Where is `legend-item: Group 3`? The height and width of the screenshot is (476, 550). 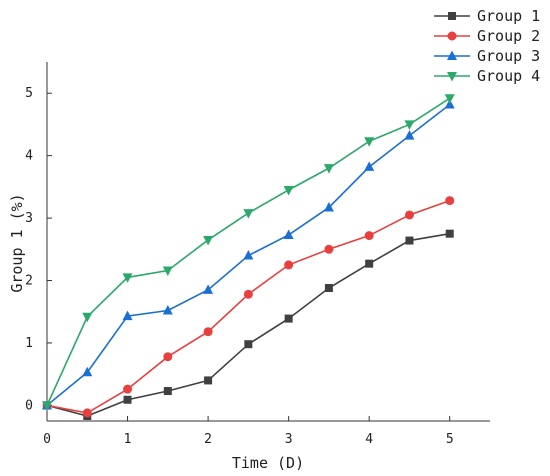
legend-item: Group 3 is located at coordinates (487, 56).